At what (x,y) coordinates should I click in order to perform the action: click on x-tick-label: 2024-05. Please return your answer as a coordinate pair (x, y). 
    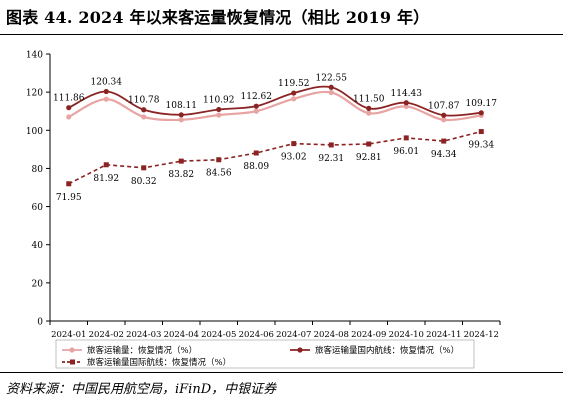
    Looking at the image, I should click on (218, 335).